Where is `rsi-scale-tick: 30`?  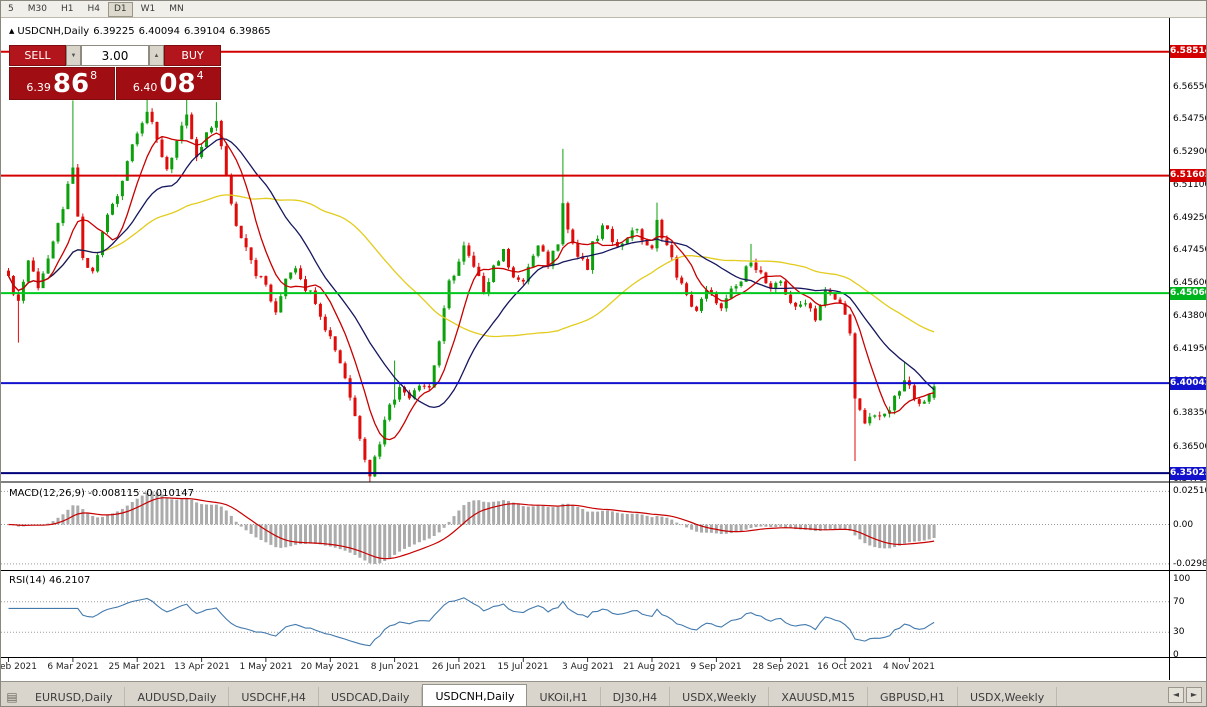
rsi-scale-tick: 30 is located at coordinates (1179, 632).